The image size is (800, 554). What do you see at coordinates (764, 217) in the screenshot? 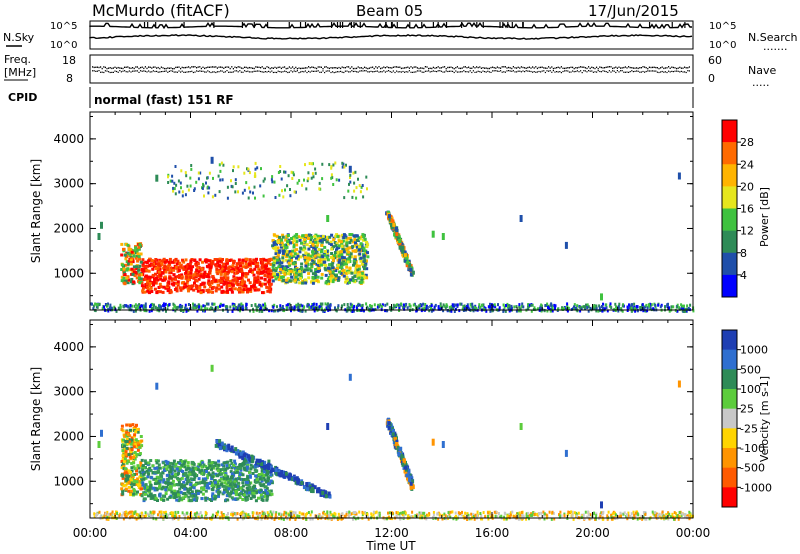
I see `power-colorbar-label: Power [dB]` at bounding box center [764, 217].